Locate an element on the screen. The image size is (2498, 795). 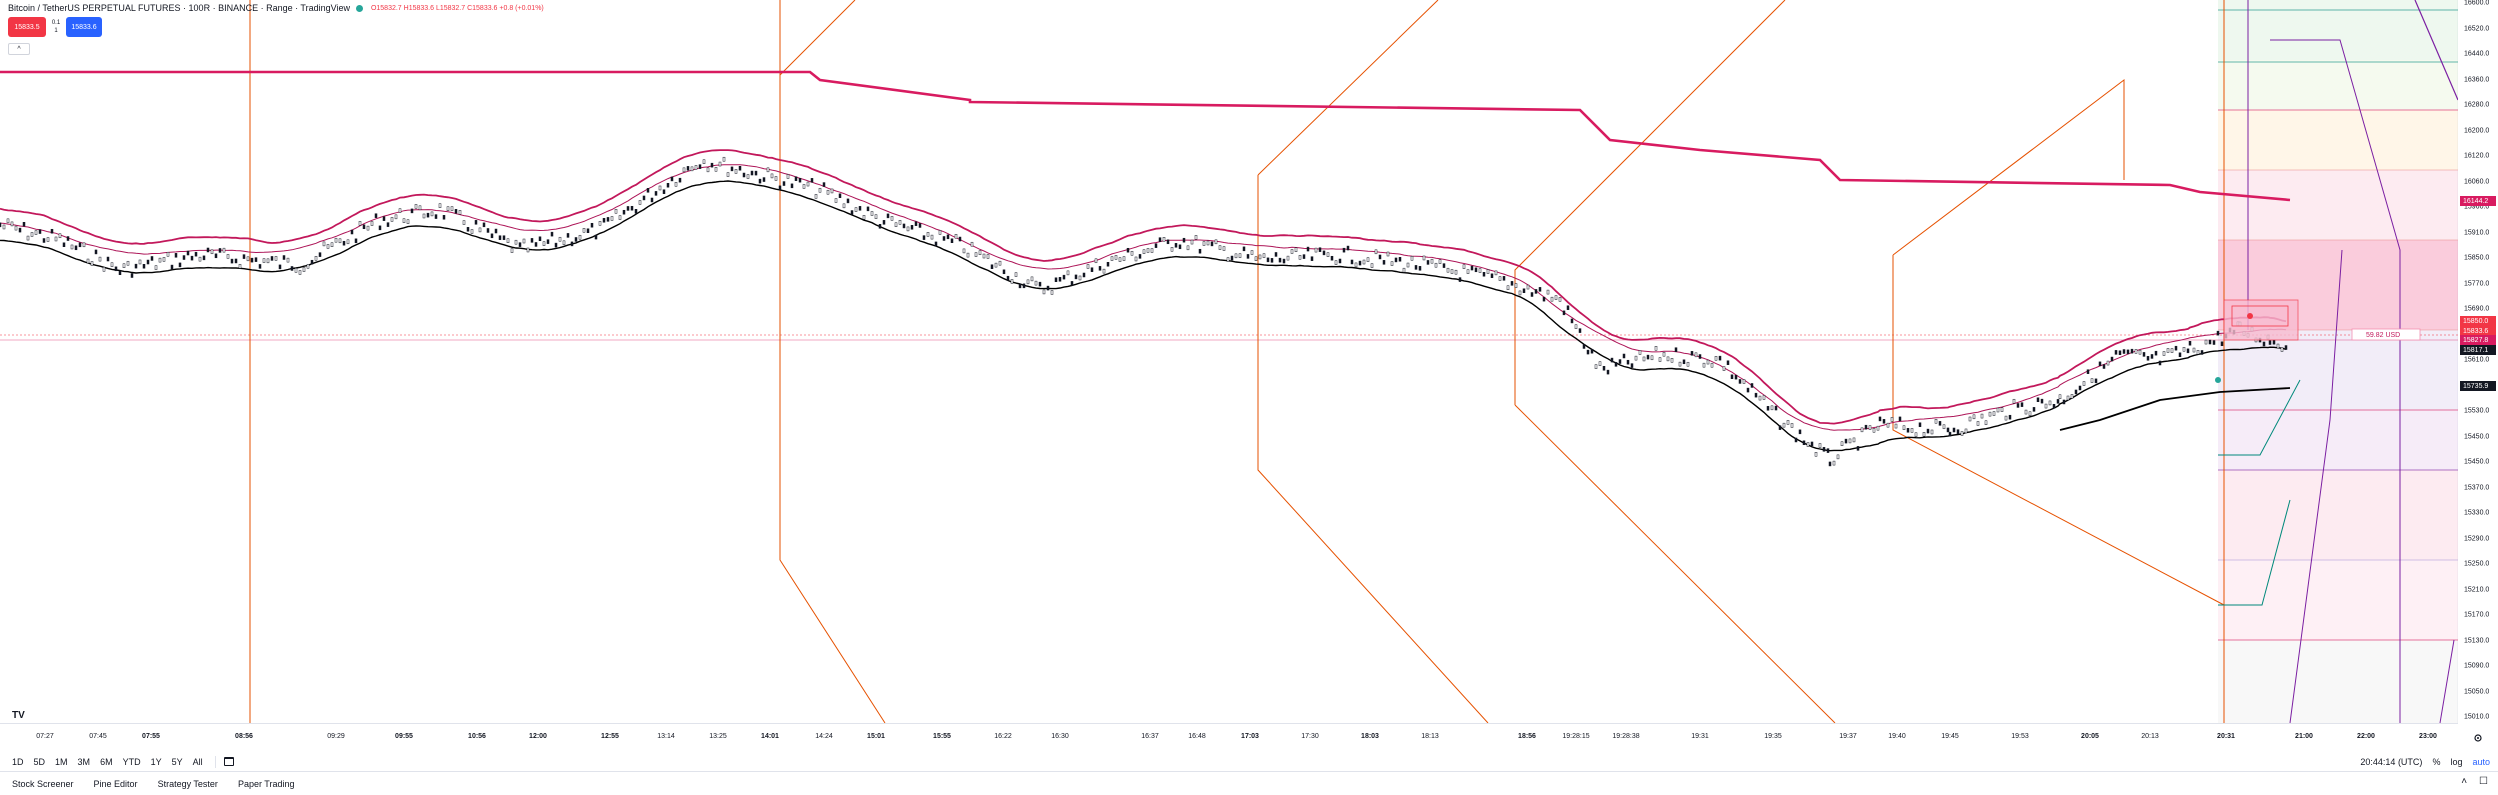
range-button-ytd: YTD is located at coordinates (131, 761).